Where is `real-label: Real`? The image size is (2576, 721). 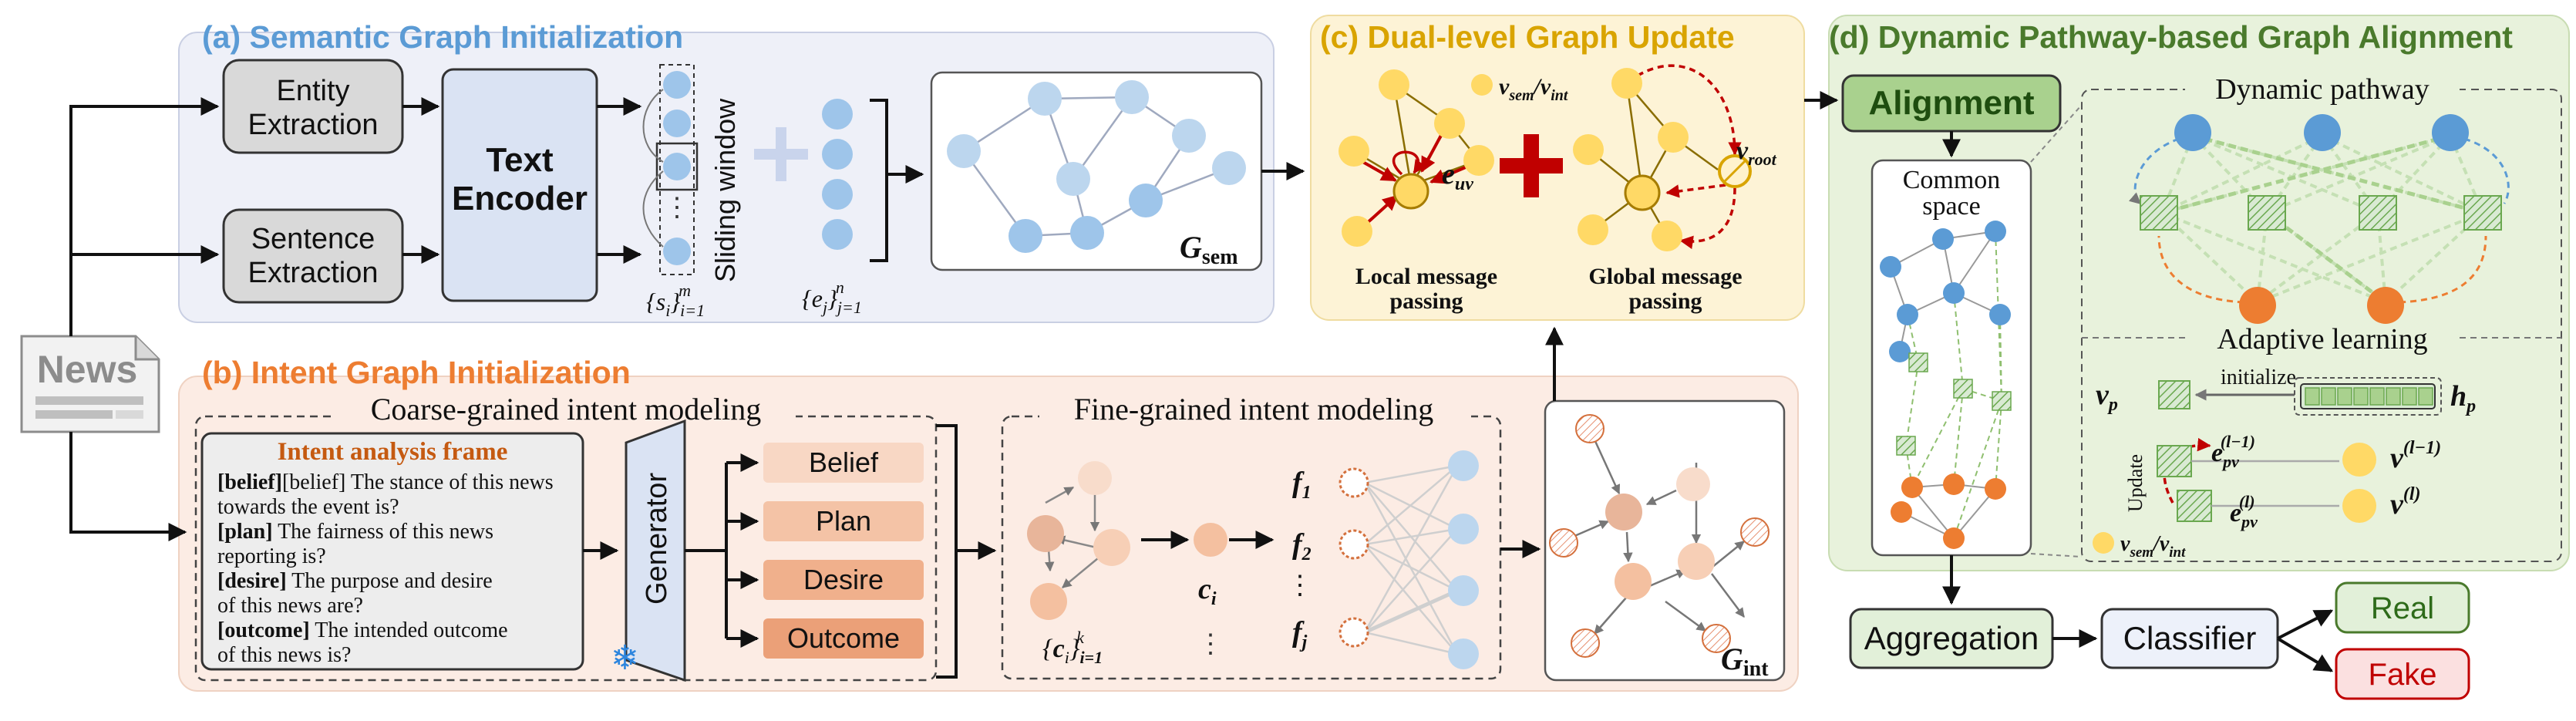
real-label: Real is located at coordinates (2402, 608).